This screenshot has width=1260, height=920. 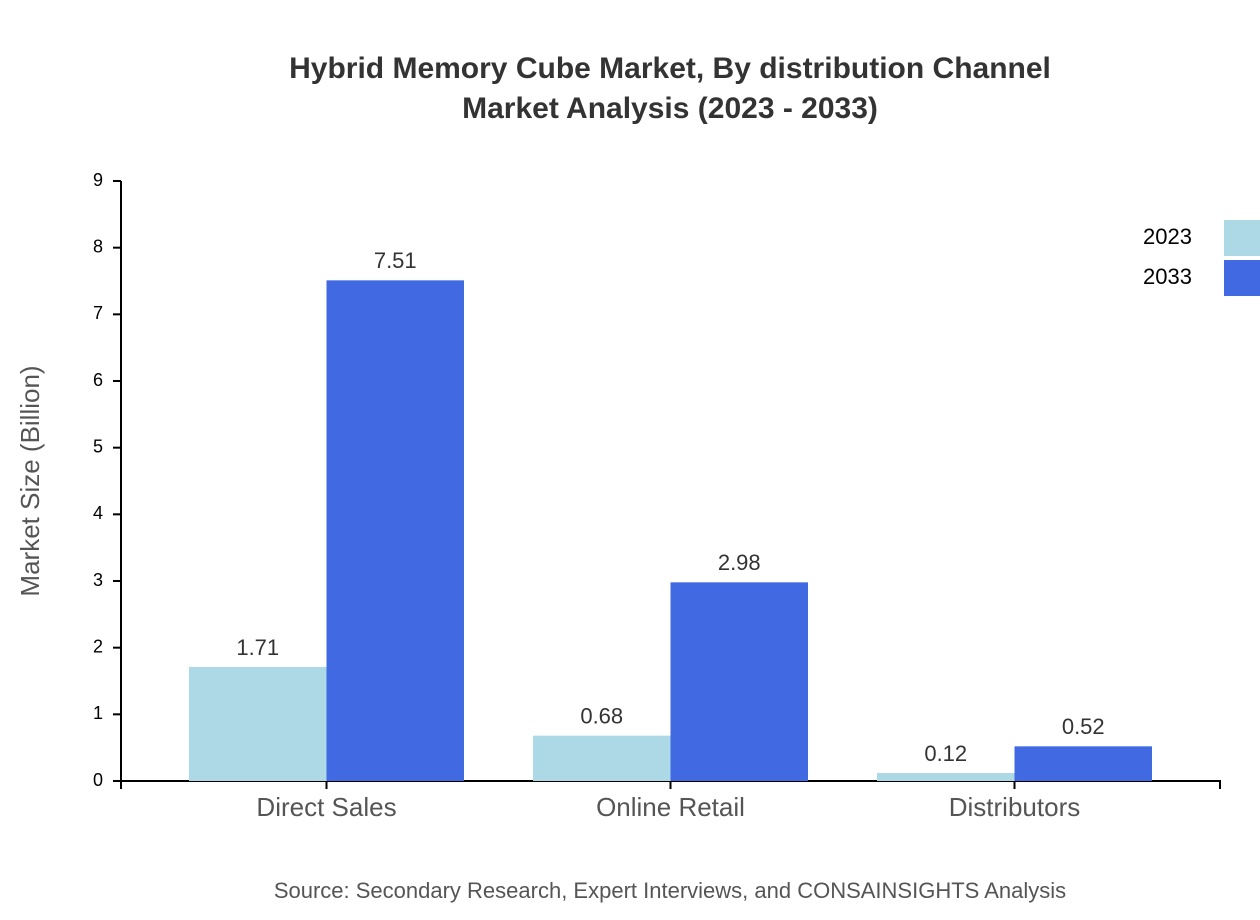 I want to click on y-tick-label: 1, so click(x=98, y=713).